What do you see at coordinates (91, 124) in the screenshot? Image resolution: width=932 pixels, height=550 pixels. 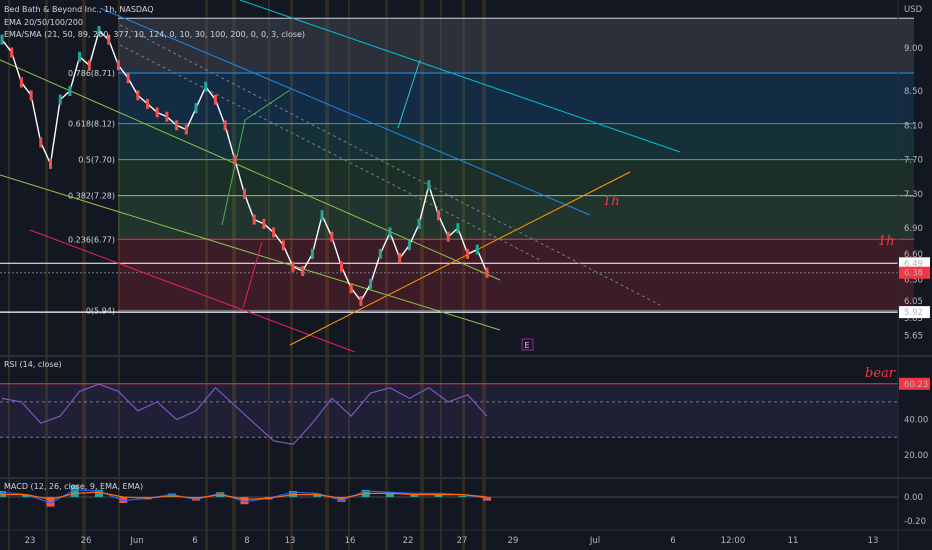 I see `fib-level-label: 0.618(8.12)` at bounding box center [91, 124].